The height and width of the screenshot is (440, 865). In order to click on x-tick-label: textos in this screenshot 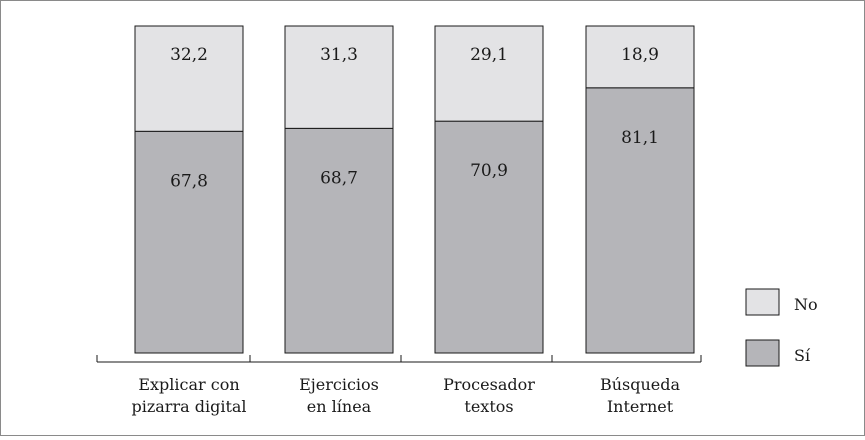, I will do `click(488, 406)`.